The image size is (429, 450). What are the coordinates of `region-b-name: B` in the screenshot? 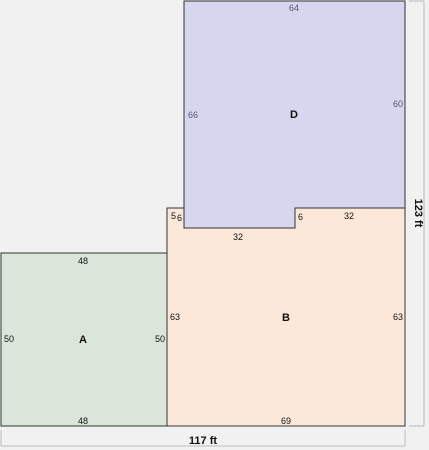 It's located at (286, 318).